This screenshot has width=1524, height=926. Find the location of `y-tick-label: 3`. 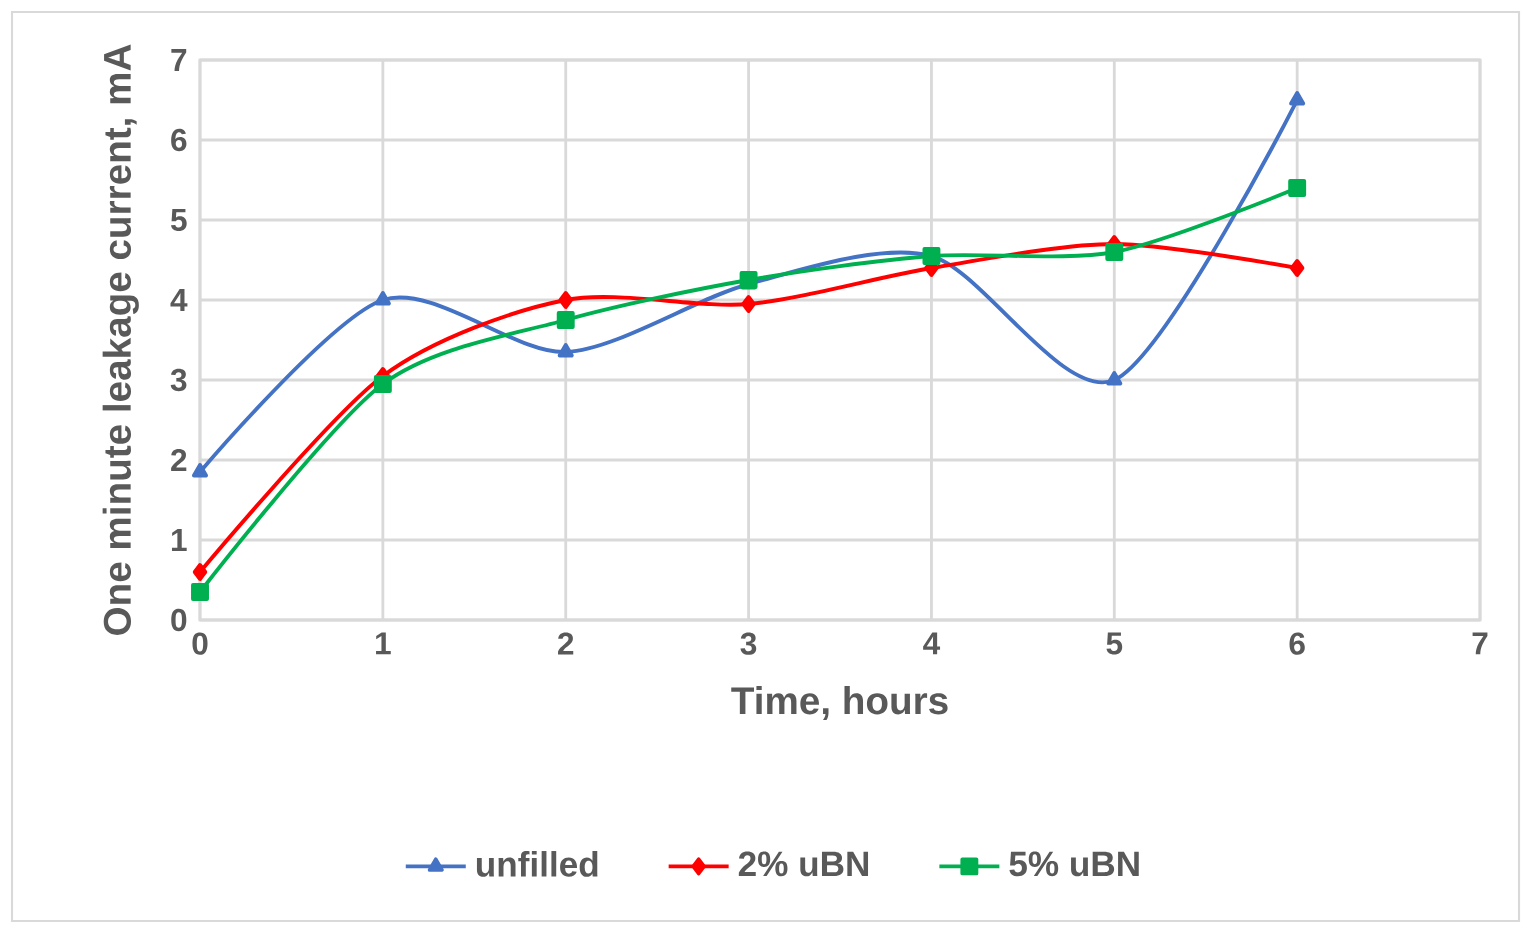

y-tick-label: 3 is located at coordinates (178, 380).